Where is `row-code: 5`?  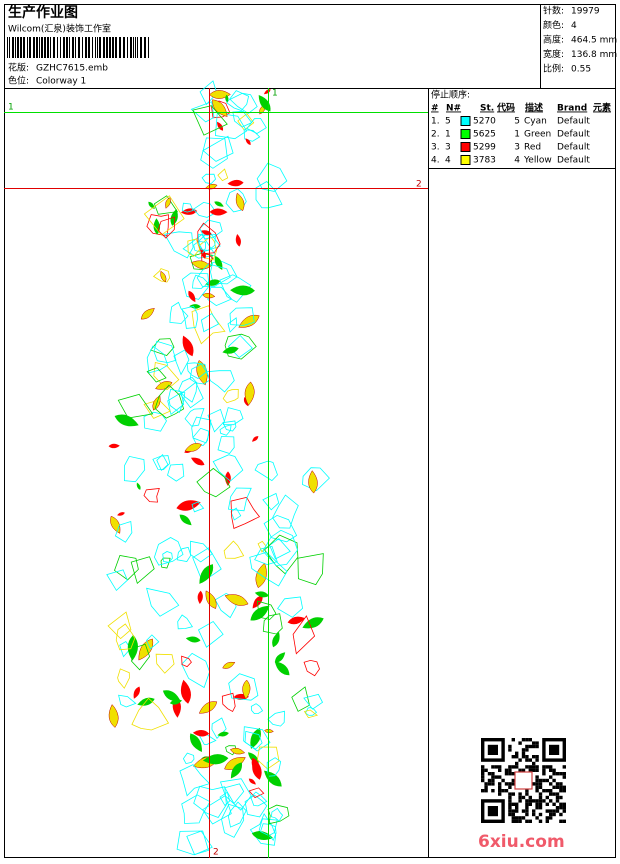
row-code: 5 is located at coordinates (517, 122).